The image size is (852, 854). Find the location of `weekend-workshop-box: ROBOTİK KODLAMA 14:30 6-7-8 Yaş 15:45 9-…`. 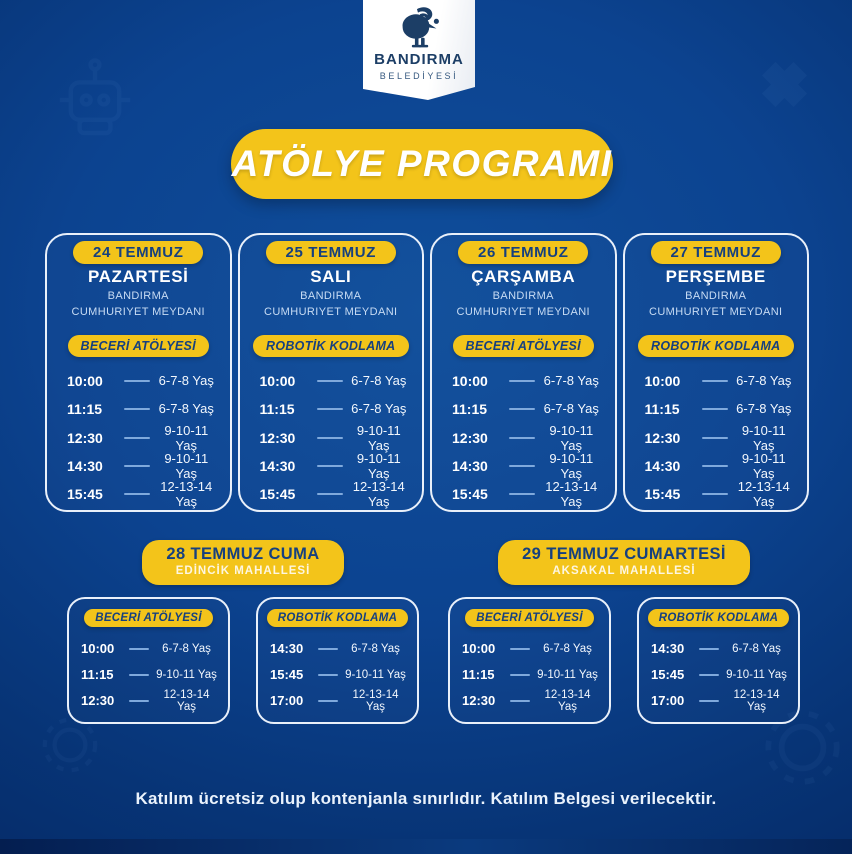

weekend-workshop-box: ROBOTİK KODLAMA 14:30 6-7-8 Yaş 15:45 9-… is located at coordinates (337, 660).